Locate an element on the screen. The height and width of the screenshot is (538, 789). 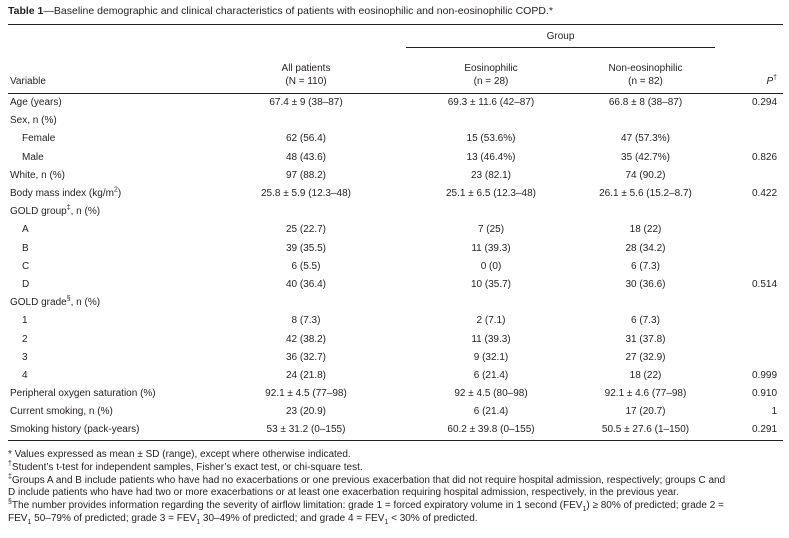
cell-p-value: 1 is located at coordinates (774, 412).